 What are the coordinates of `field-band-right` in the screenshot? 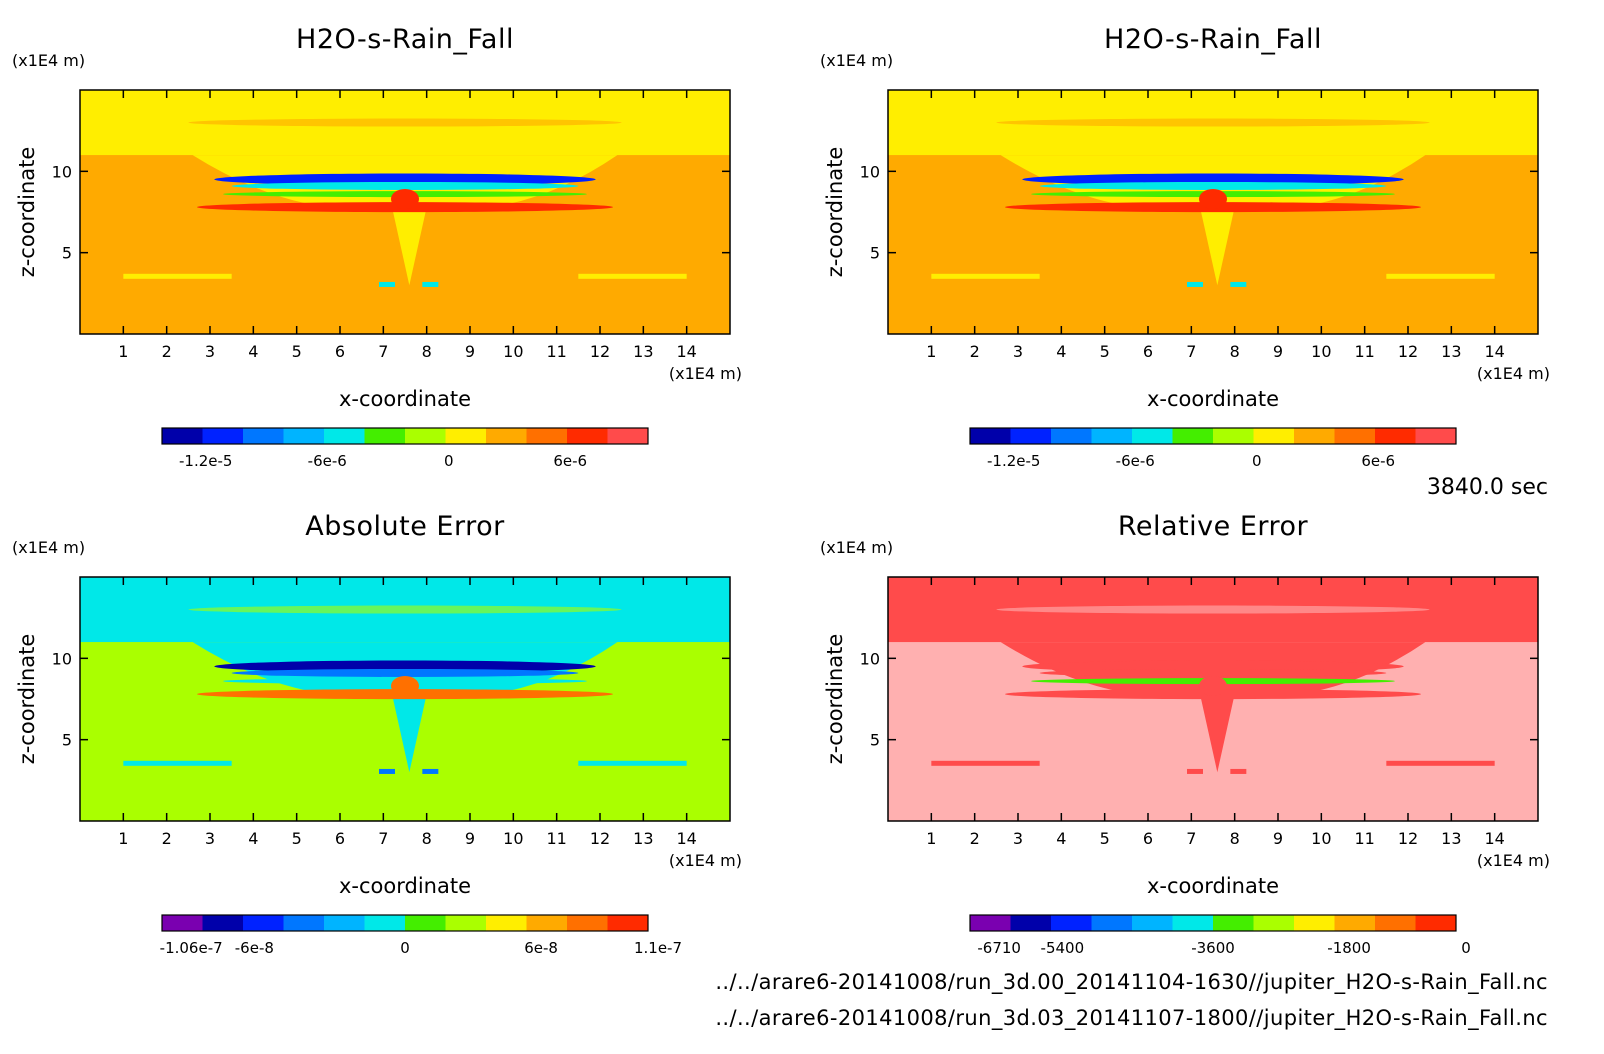 It's located at (632, 276).